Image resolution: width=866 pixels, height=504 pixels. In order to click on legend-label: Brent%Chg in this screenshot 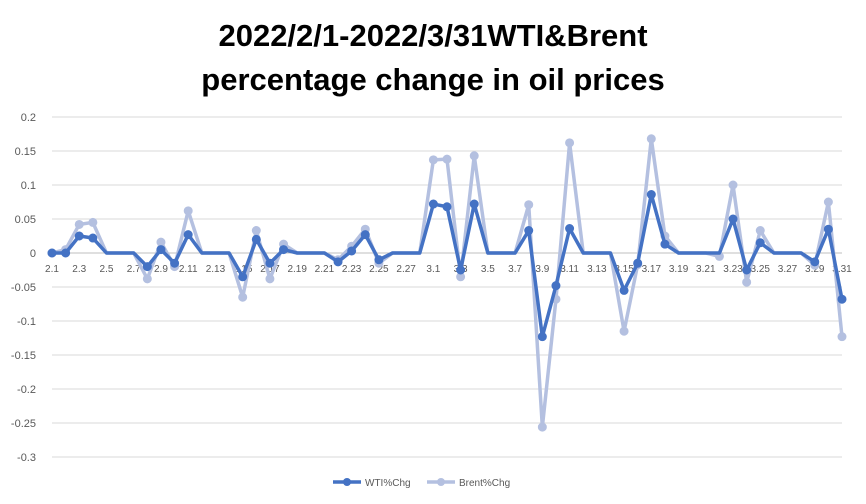, I will do `click(484, 483)`.